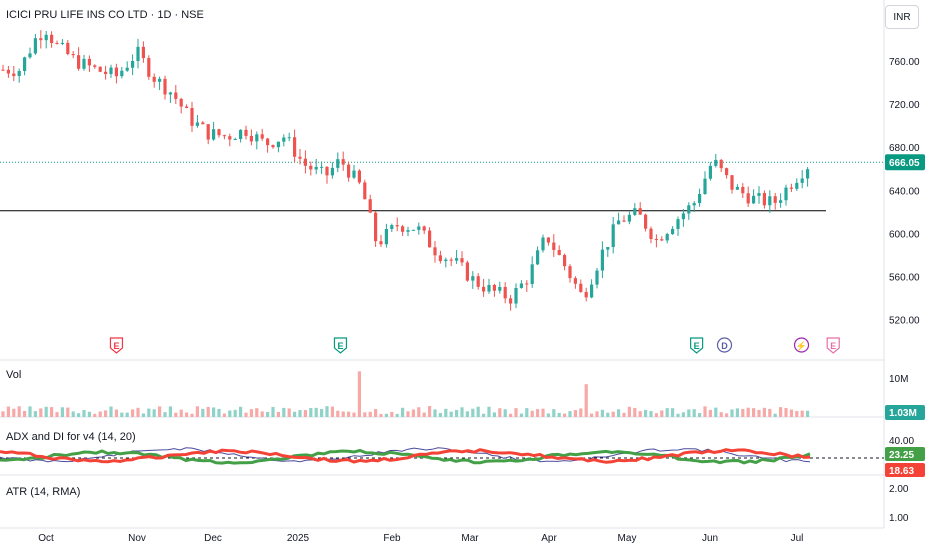 Image resolution: width=932 pixels, height=550 pixels. Describe the element at coordinates (833, 346) in the screenshot. I see `event-marker-label: E` at that location.